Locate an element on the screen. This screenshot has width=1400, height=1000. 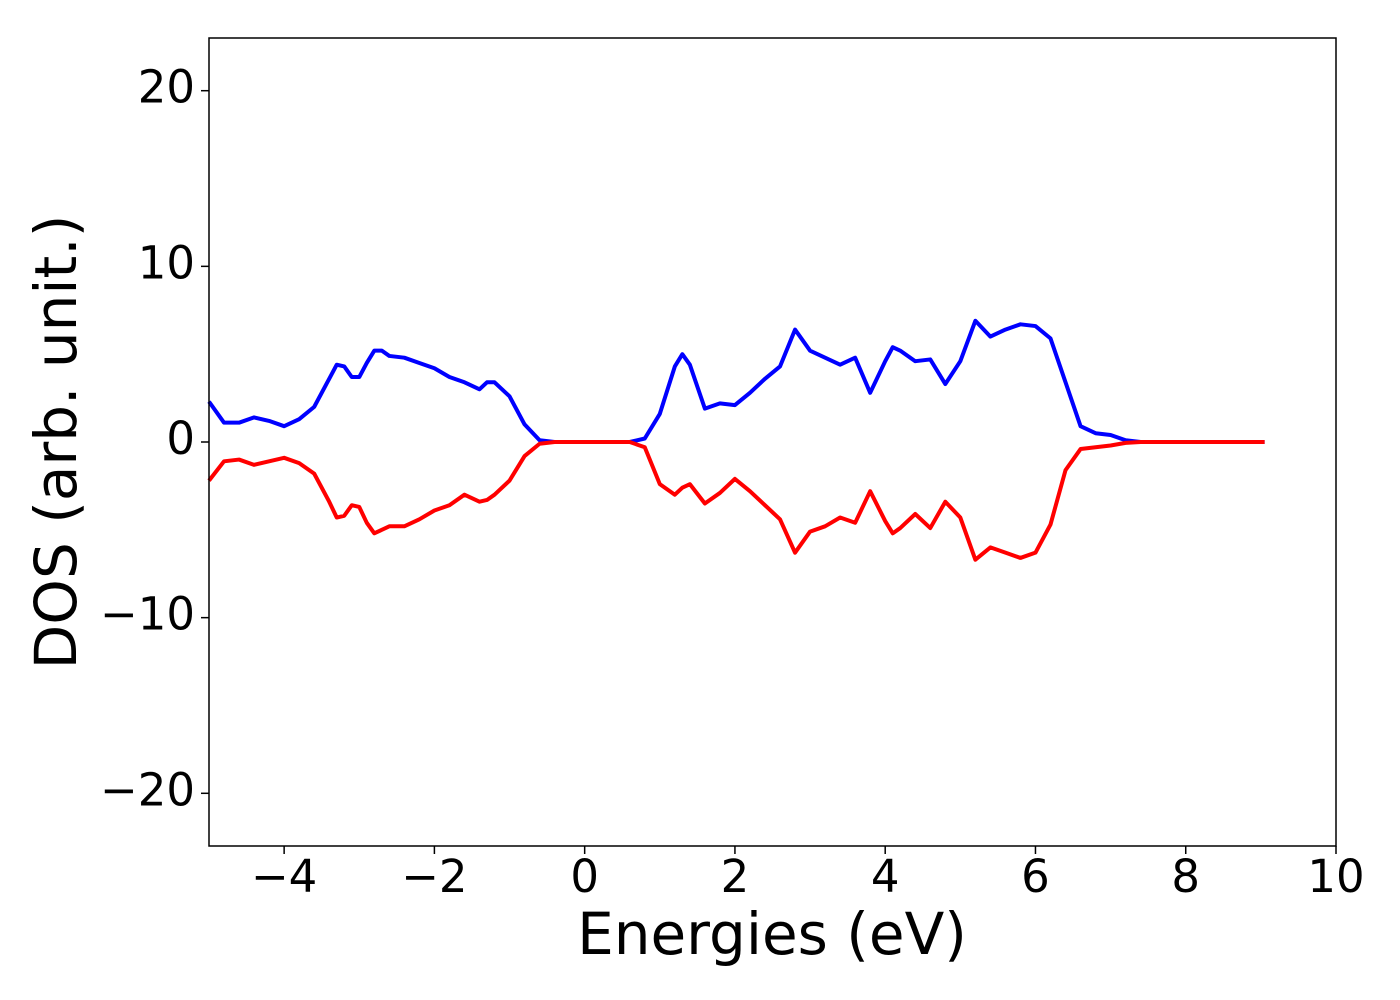
y-tick-label: 10 is located at coordinates (166, 262).